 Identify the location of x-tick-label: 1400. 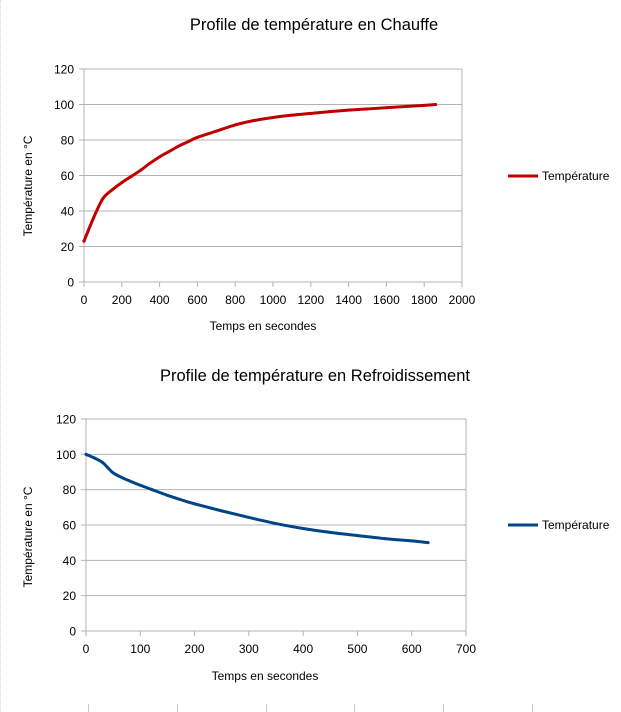
(348, 300).